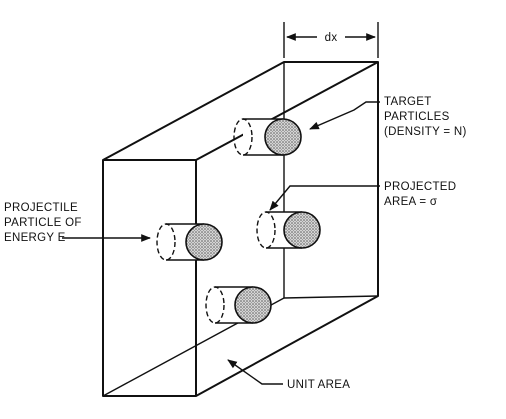 This screenshot has height=419, width=506. Describe the element at coordinates (35, 238) in the screenshot. I see `projectile-label-line3: ENERGY E` at that location.